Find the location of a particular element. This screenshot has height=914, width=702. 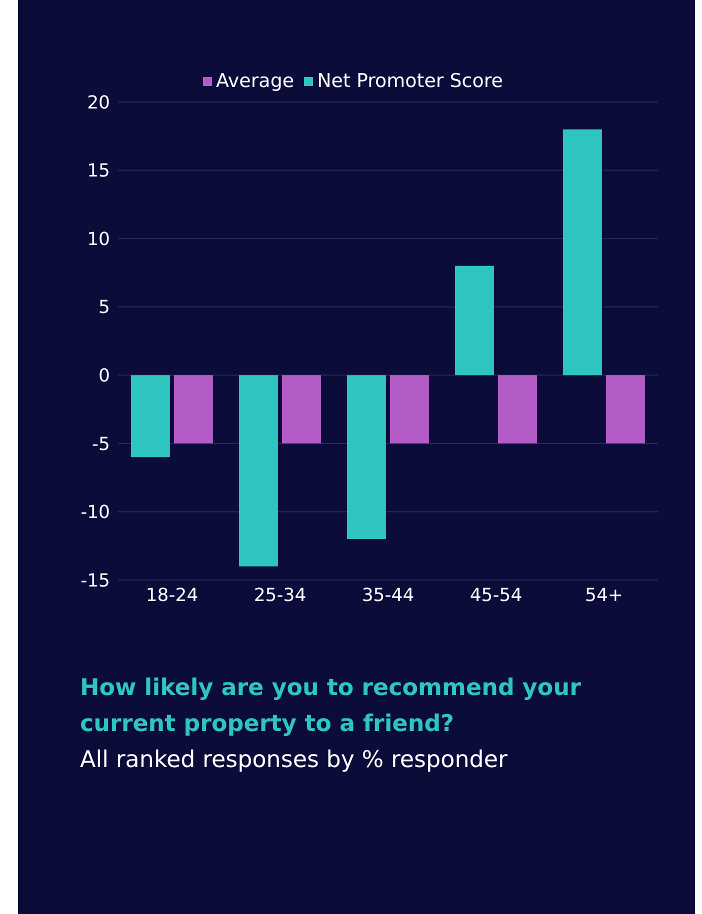

y-tick-label: 0 is located at coordinates (104, 376).